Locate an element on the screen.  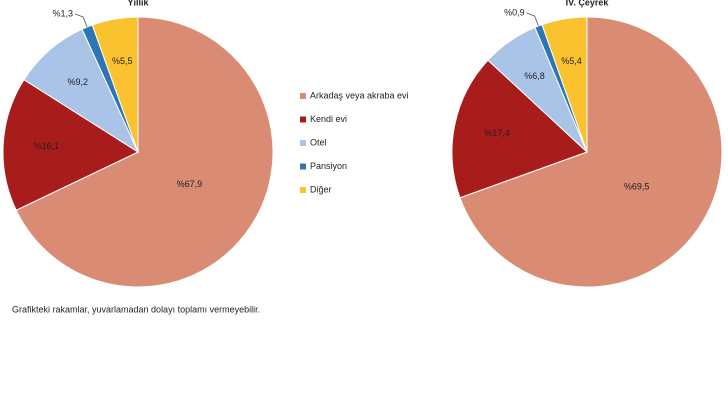
legend-label: Diğer is located at coordinates (321, 189).